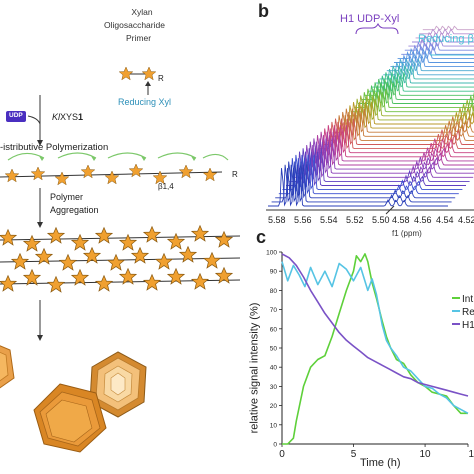 The image size is (474, 474). I want to click on nmr-tick: 5.50, so click(381, 220).